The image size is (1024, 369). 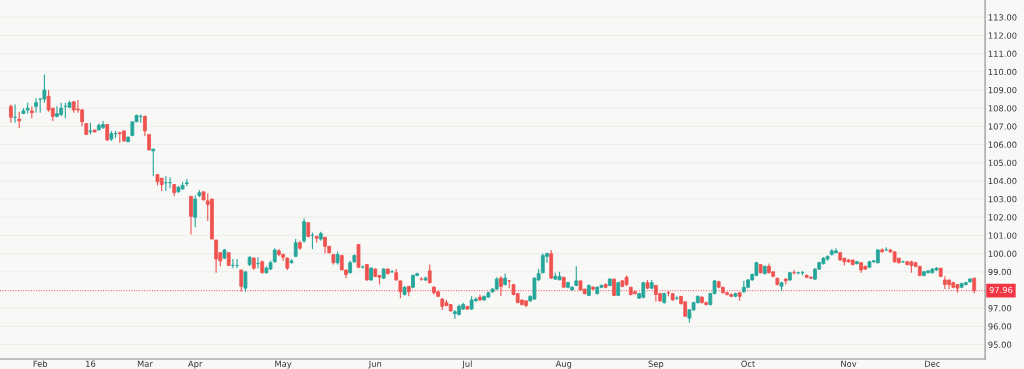 What do you see at coordinates (1002, 217) in the screenshot?
I see `y-tick-label: 102.00` at bounding box center [1002, 217].